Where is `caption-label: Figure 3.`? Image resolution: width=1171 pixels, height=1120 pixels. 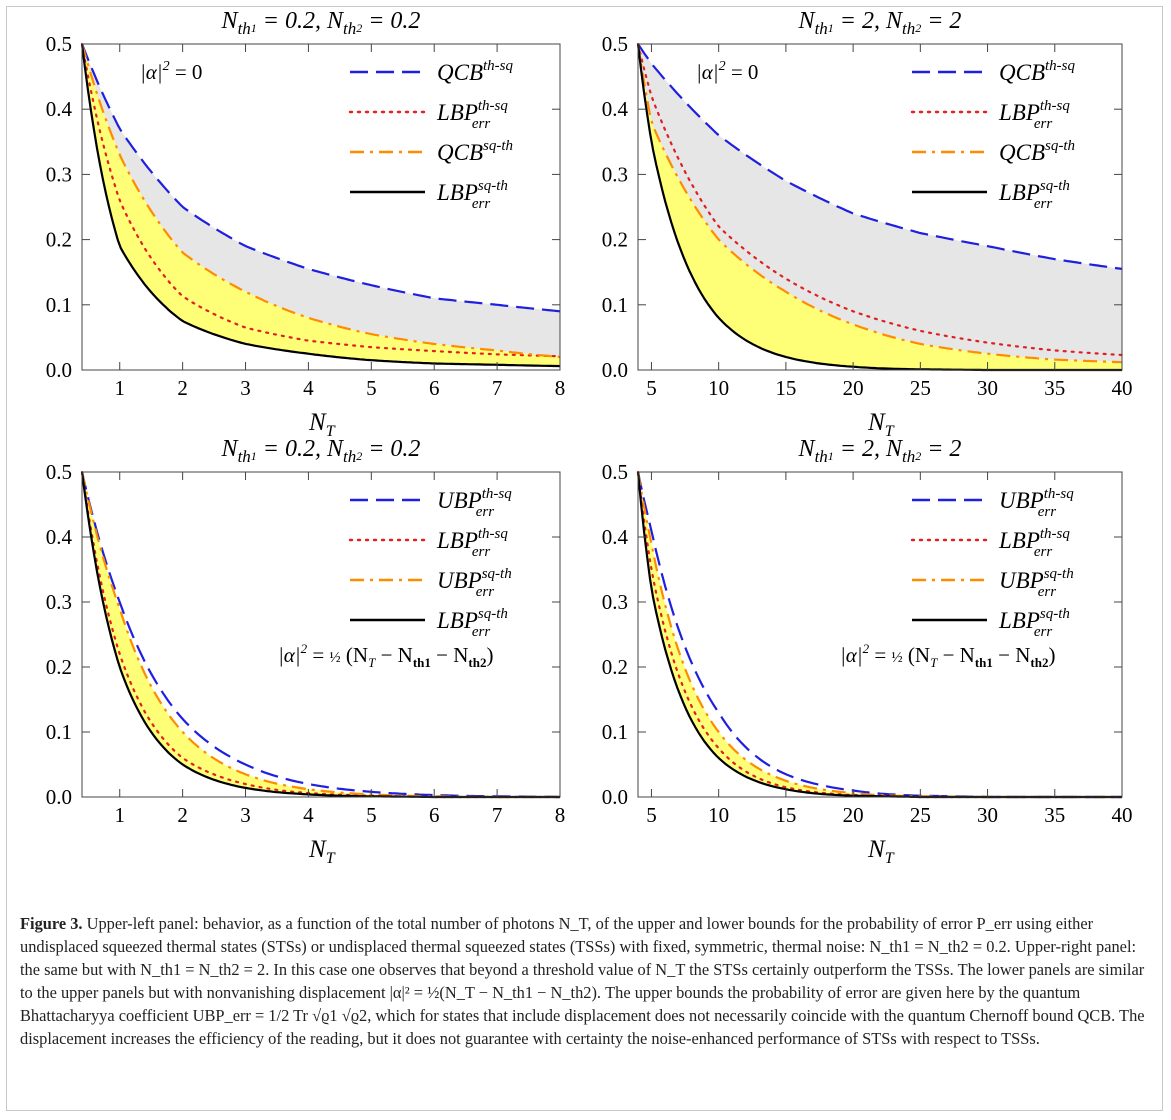
caption-label: Figure 3. is located at coordinates (51, 923).